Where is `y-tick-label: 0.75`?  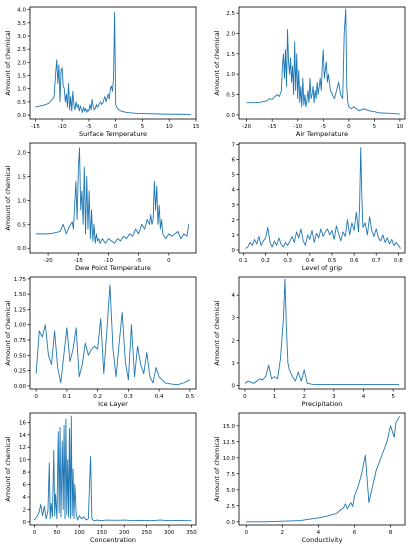
y-tick-label: 0.75 is located at coordinates (20, 341).